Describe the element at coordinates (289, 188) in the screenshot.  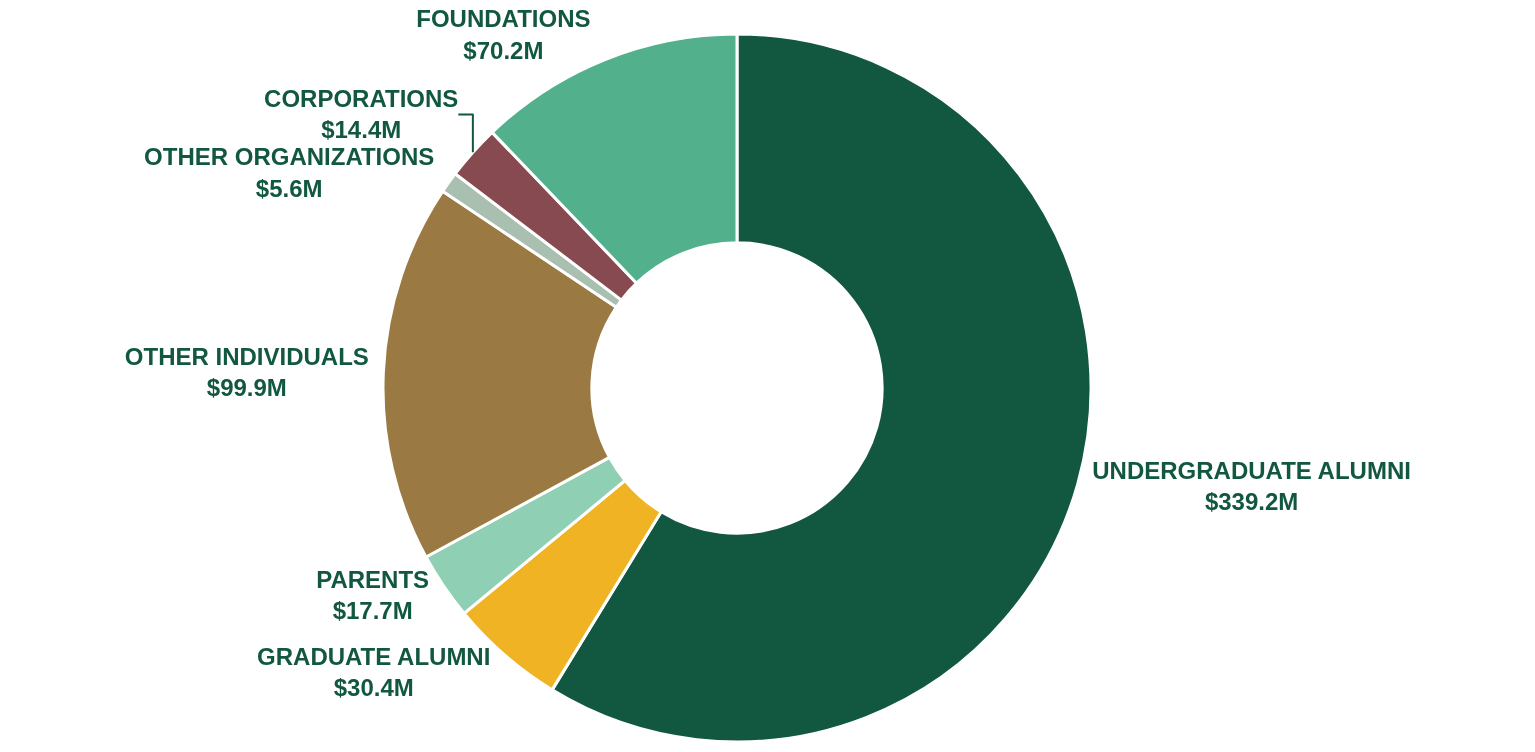
I see `data-label: $5.6M` at that location.